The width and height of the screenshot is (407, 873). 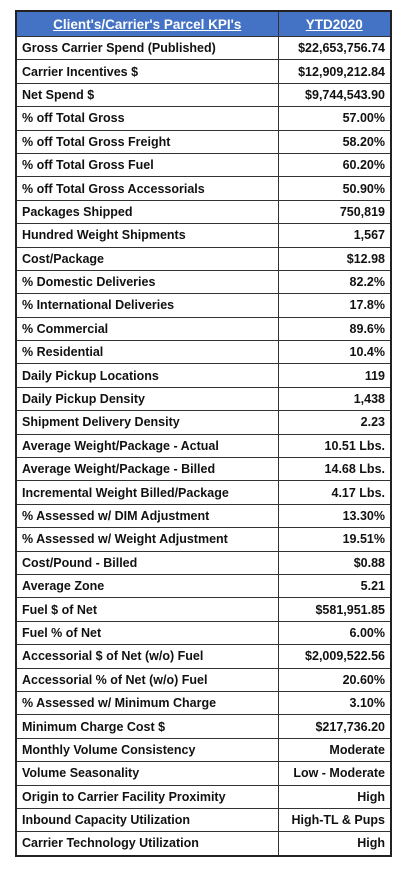 What do you see at coordinates (334, 23) in the screenshot?
I see `header-cell: YTD2020` at bounding box center [334, 23].